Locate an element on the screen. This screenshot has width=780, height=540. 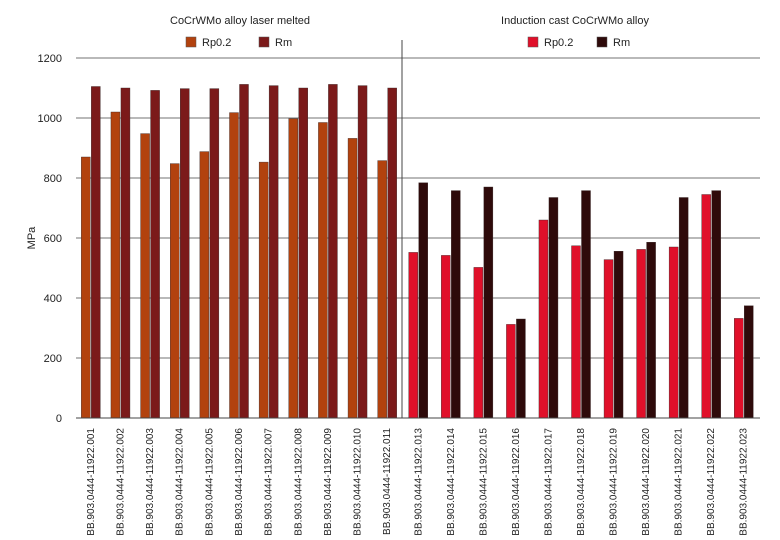
legend-label-rm-left: Rm is located at coordinates (283, 43).